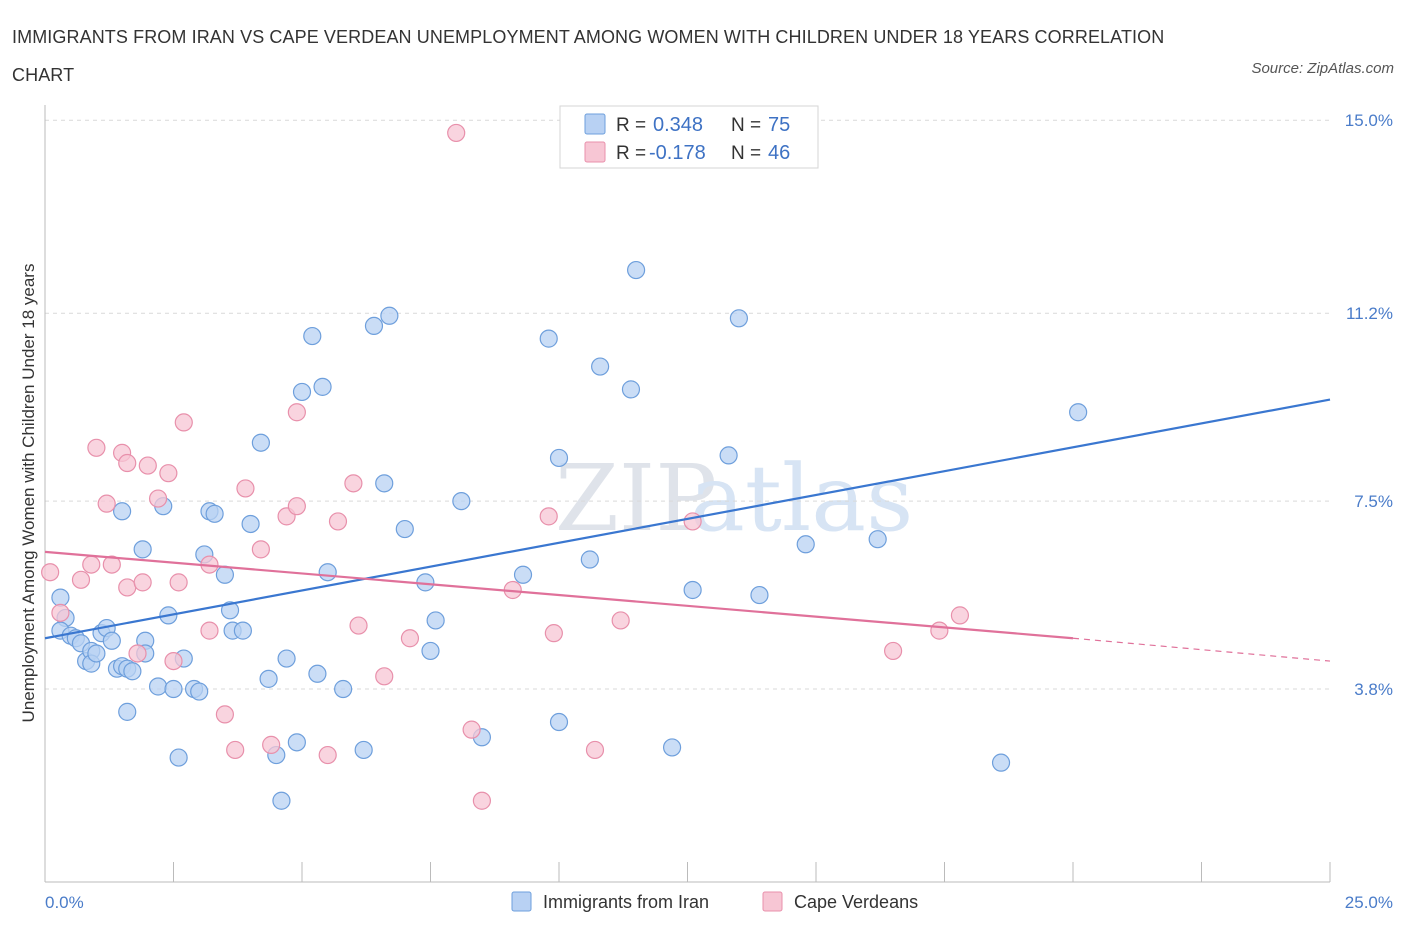  I want to click on y-tick-label: 3.8%, so click(1373, 689).